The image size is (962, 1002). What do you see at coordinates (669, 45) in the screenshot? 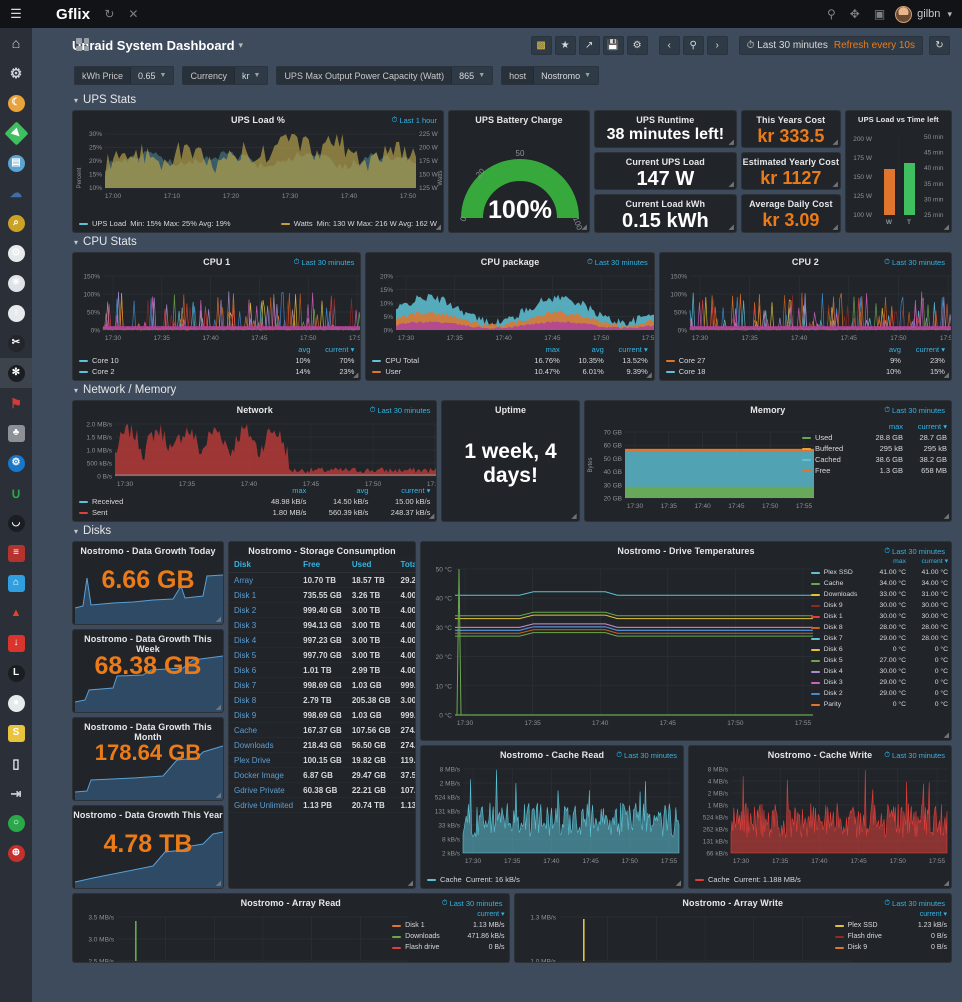
I see `chevron-left-icon: ‹` at bounding box center [669, 45].